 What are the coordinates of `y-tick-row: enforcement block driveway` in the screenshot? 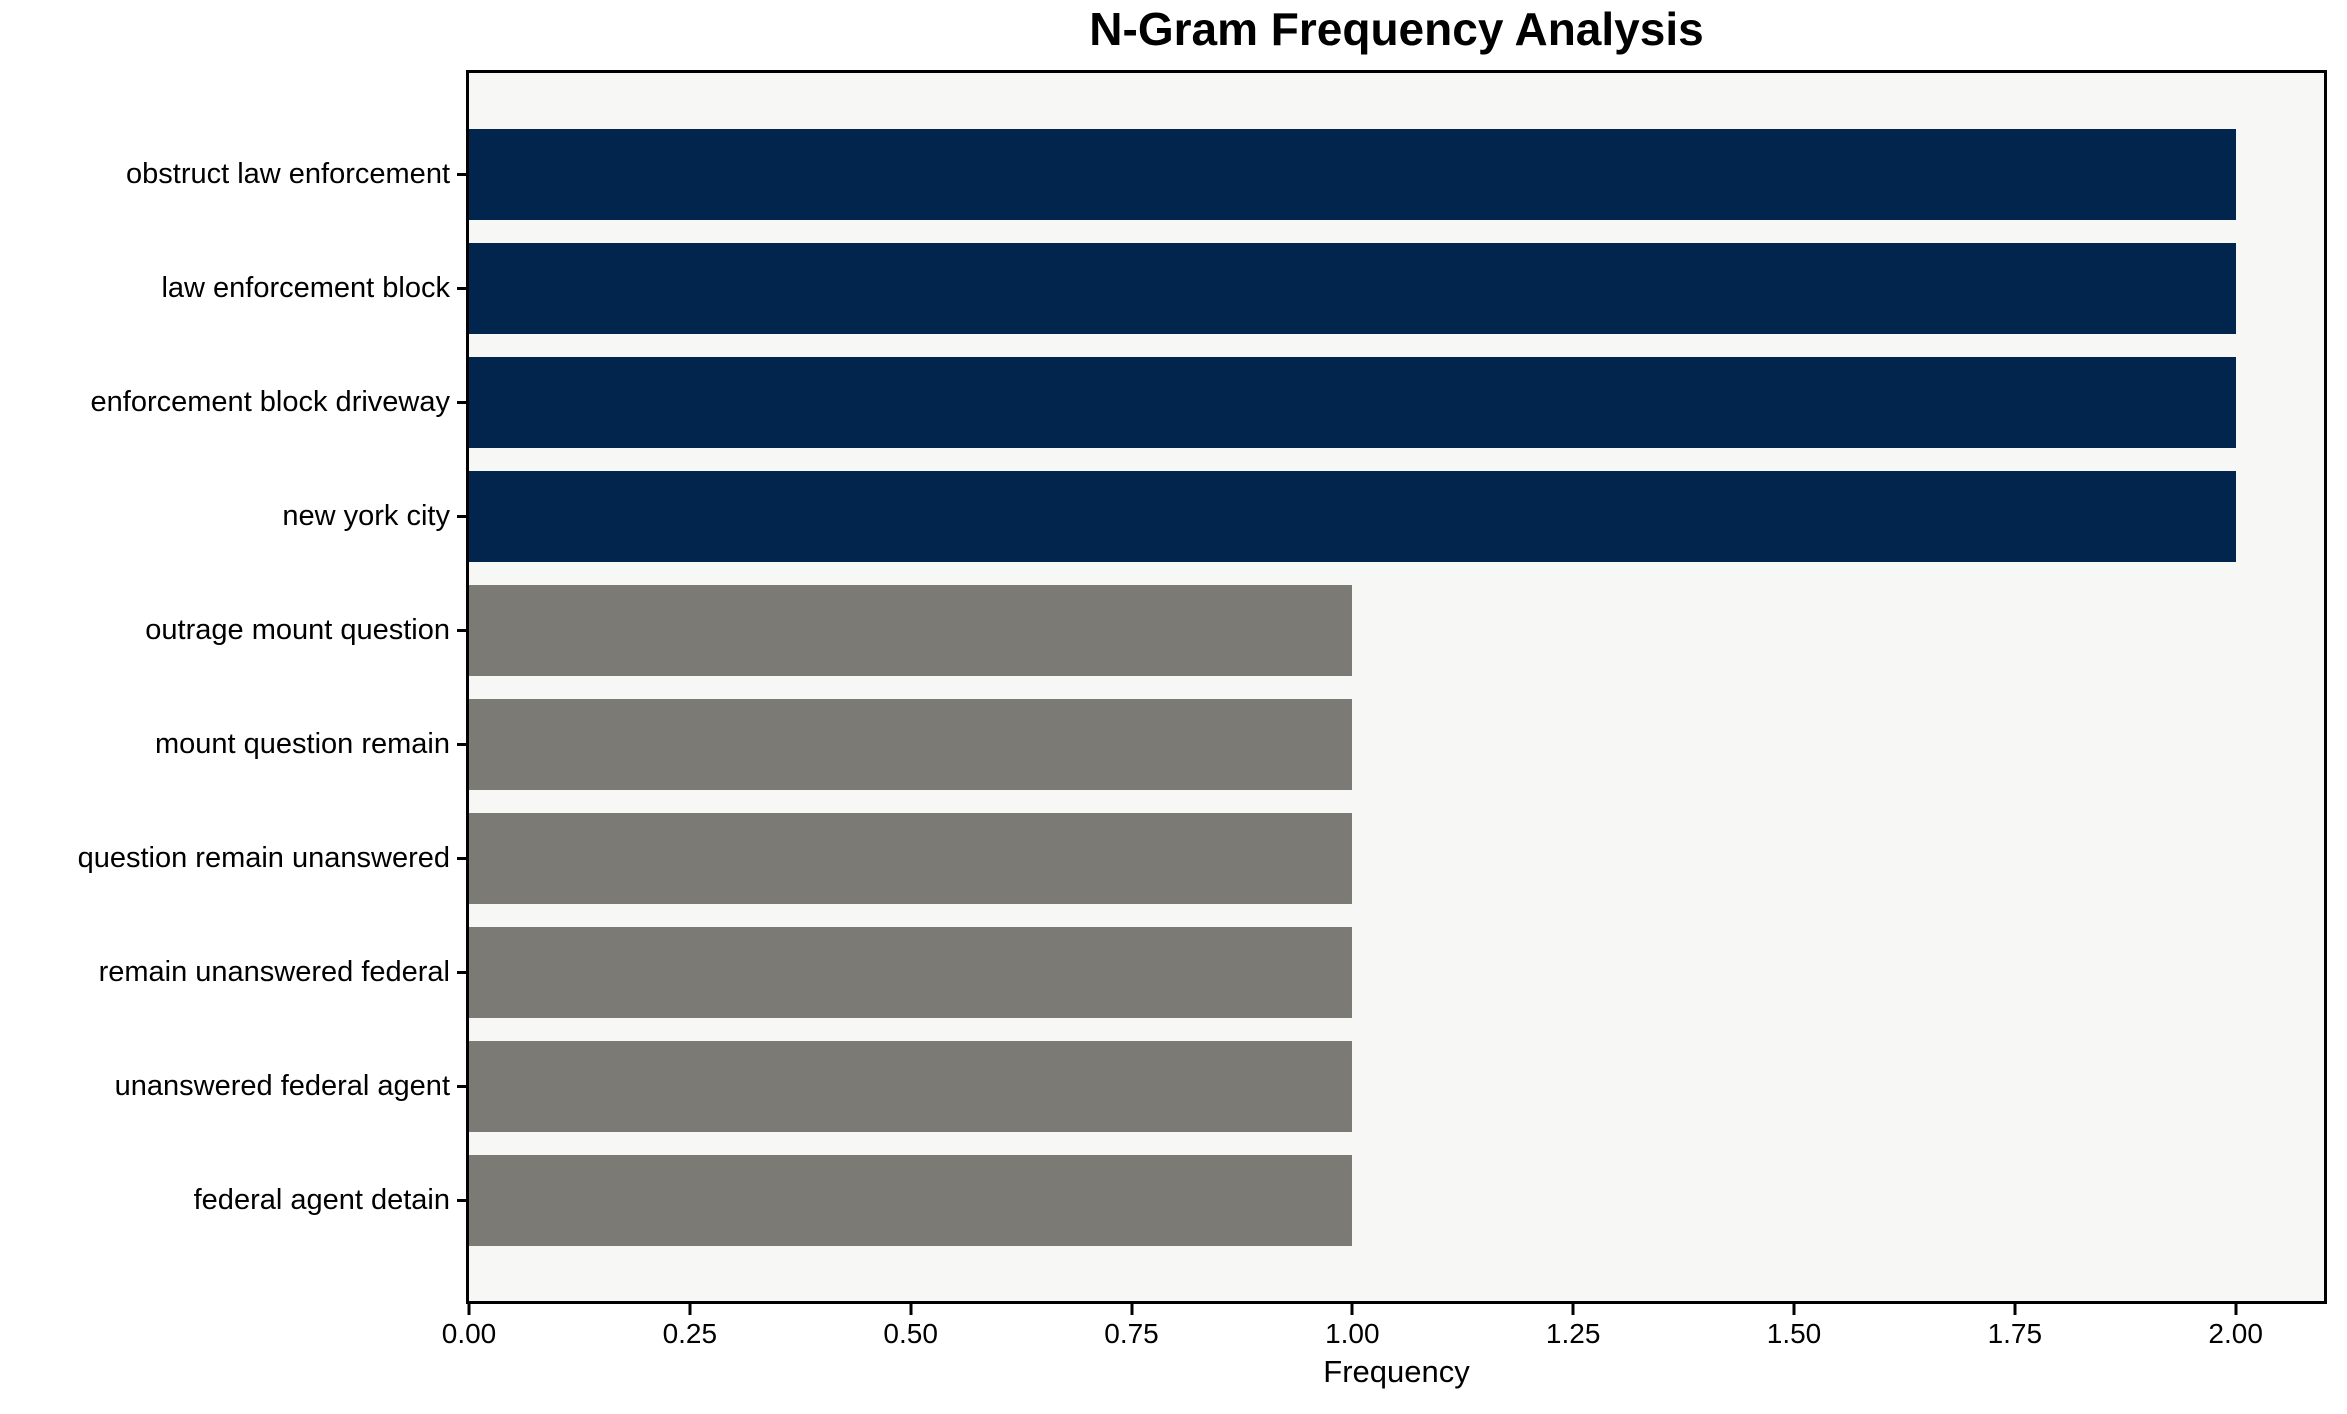 It's located at (233, 402).